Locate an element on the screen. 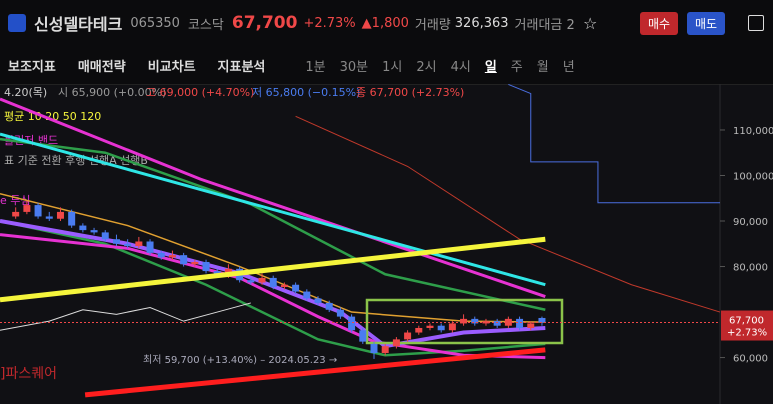 Image resolution: width=773 pixels, height=404 pixels. period-button: 1시 is located at coordinates (392, 67).